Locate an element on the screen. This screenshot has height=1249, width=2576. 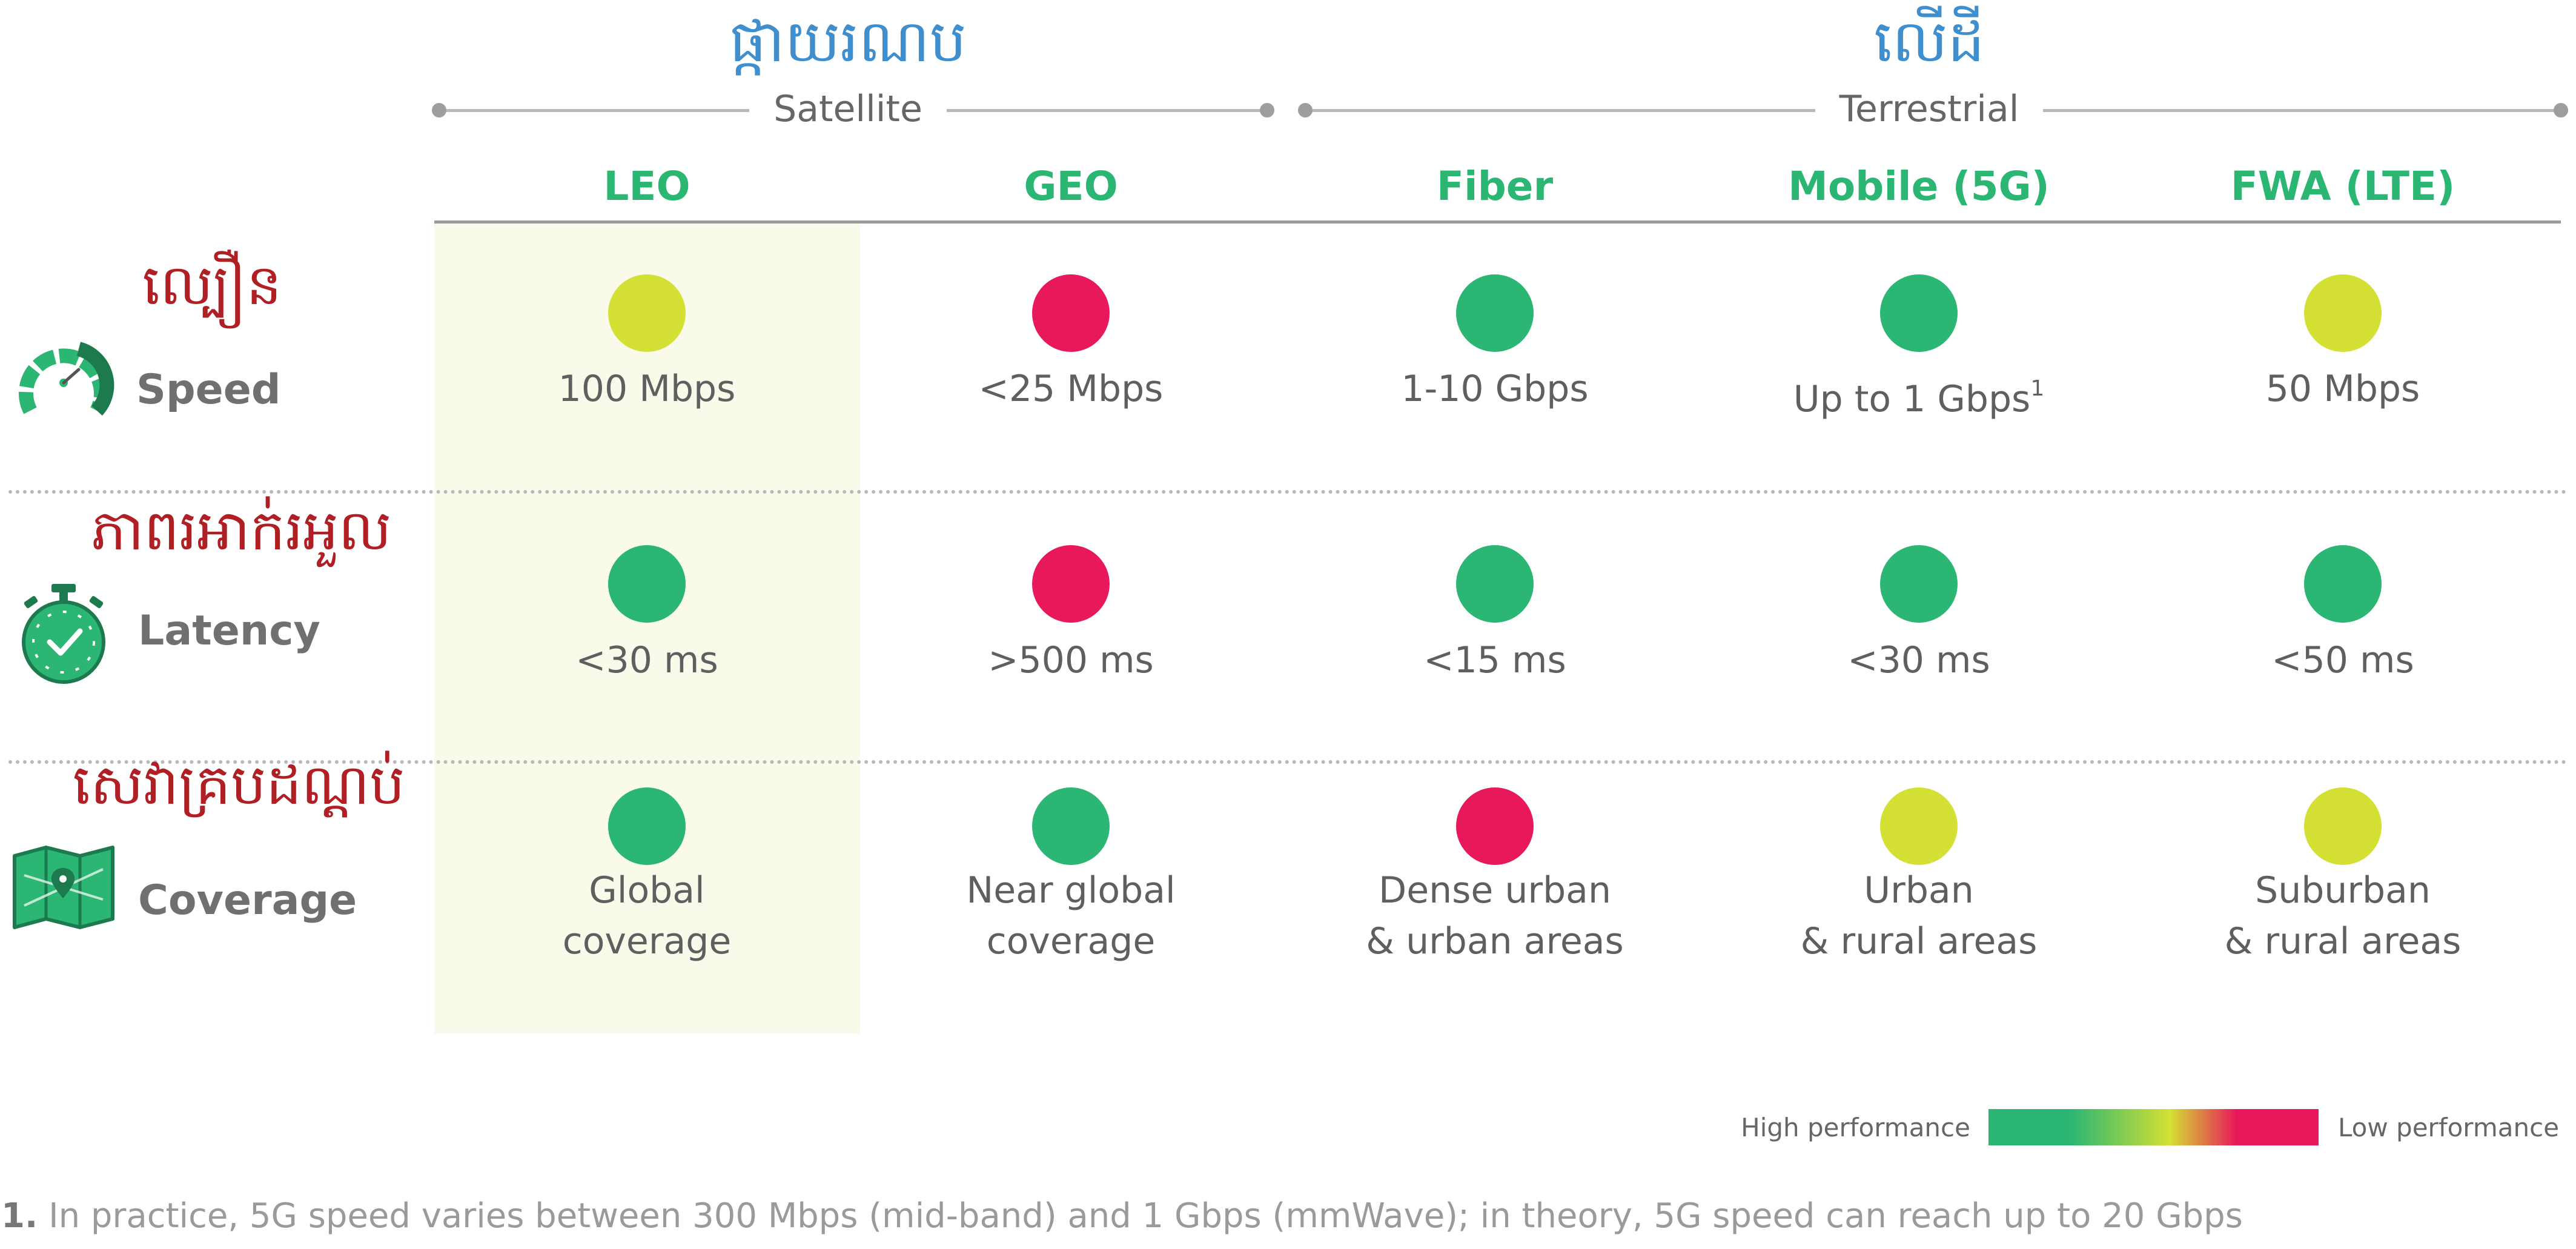
terrestrial-label: Terrestrial is located at coordinates (1929, 109).